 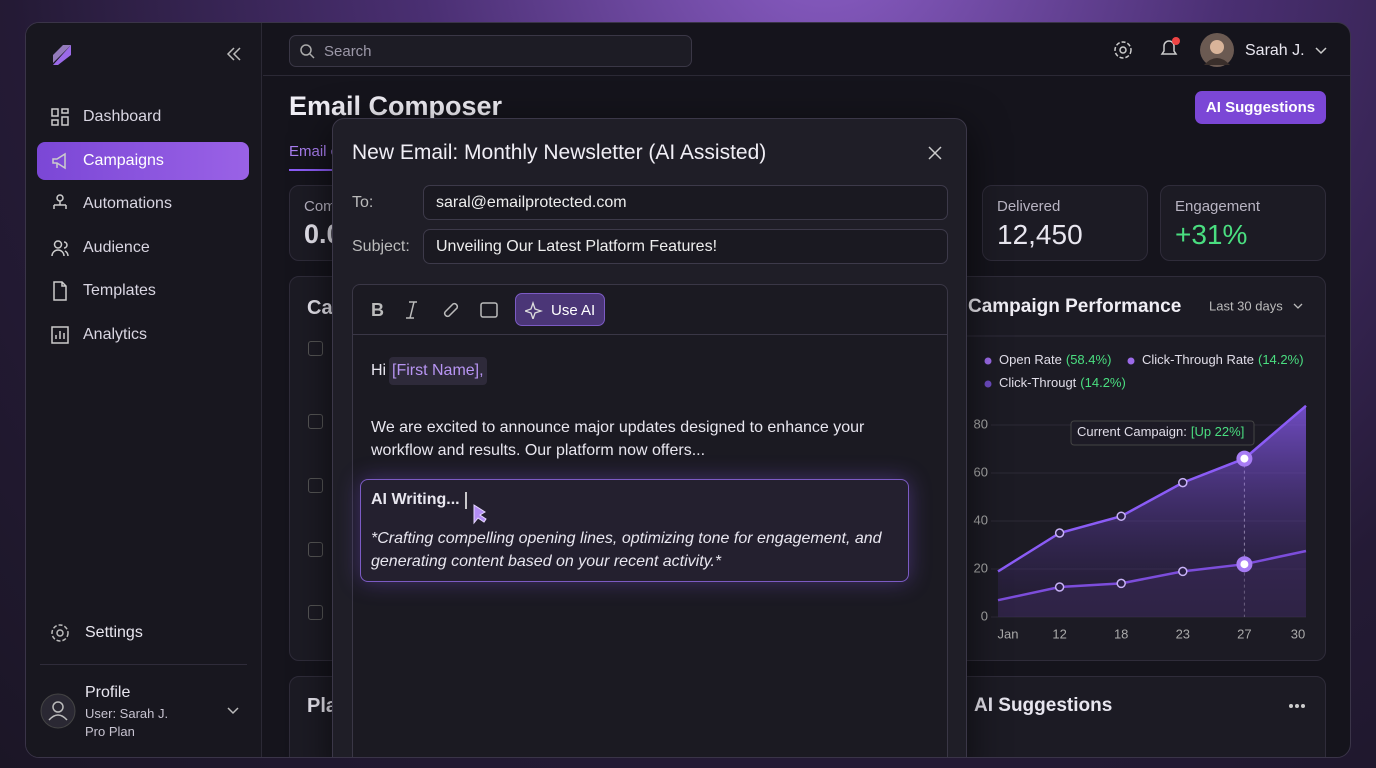 I want to click on stat-label: Com, so click(x=320, y=206).